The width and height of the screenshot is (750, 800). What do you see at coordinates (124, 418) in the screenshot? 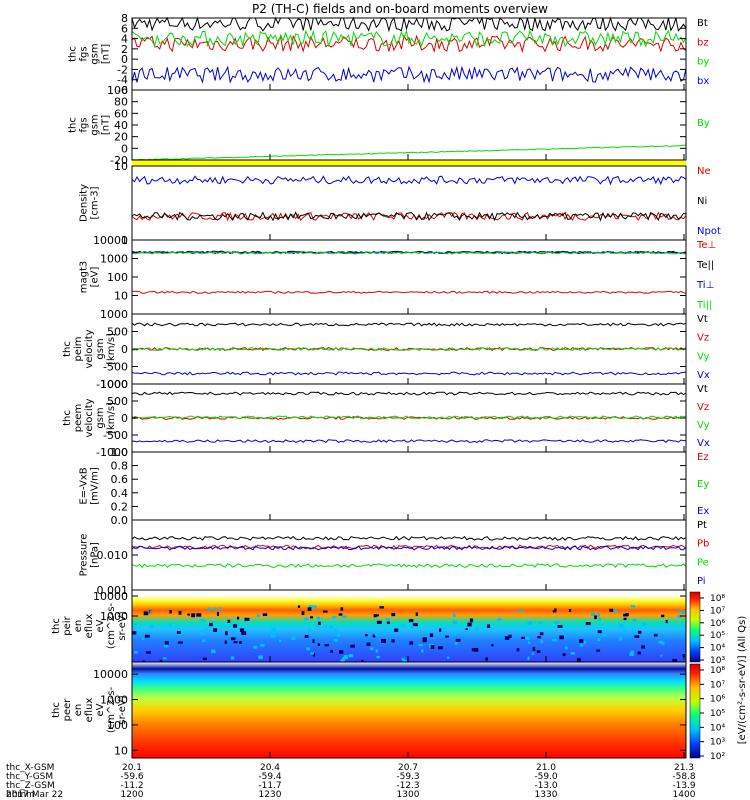
I see `y-tick-label: 0` at bounding box center [124, 418].